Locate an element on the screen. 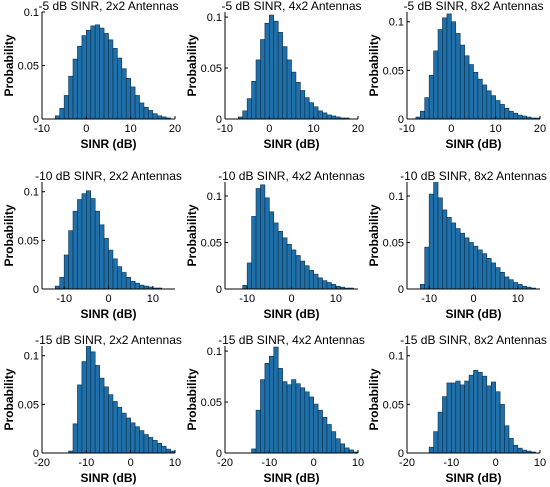 This screenshot has width=550, height=487. y-tick-label: 0.05 is located at coordinates (211, 243).